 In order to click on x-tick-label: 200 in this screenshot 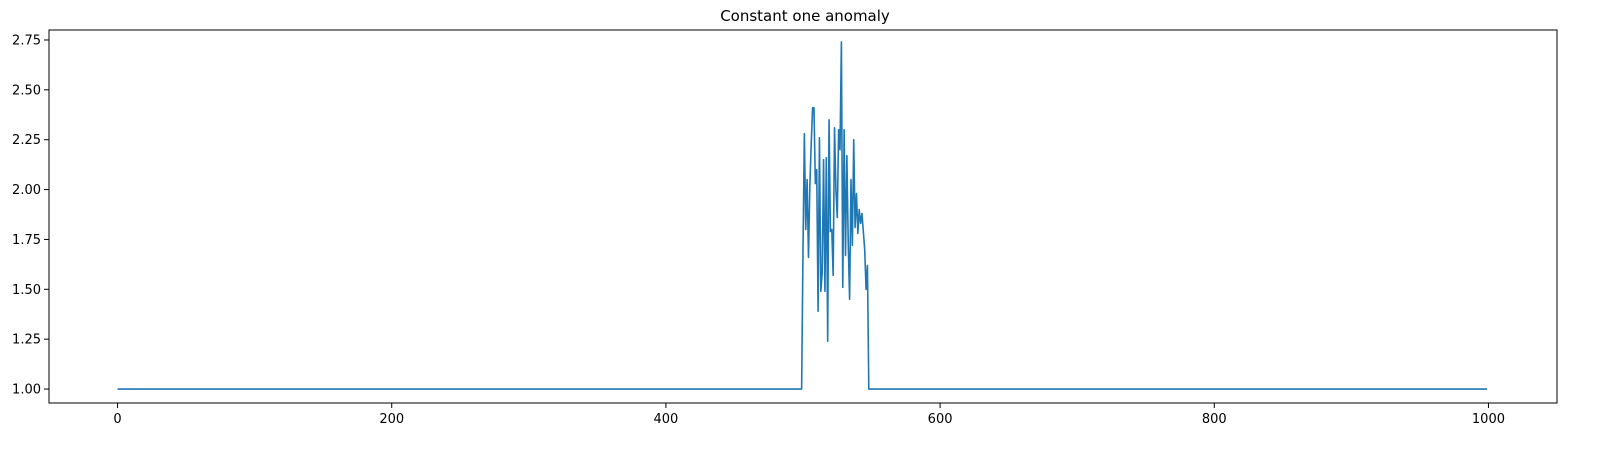, I will do `click(391, 419)`.